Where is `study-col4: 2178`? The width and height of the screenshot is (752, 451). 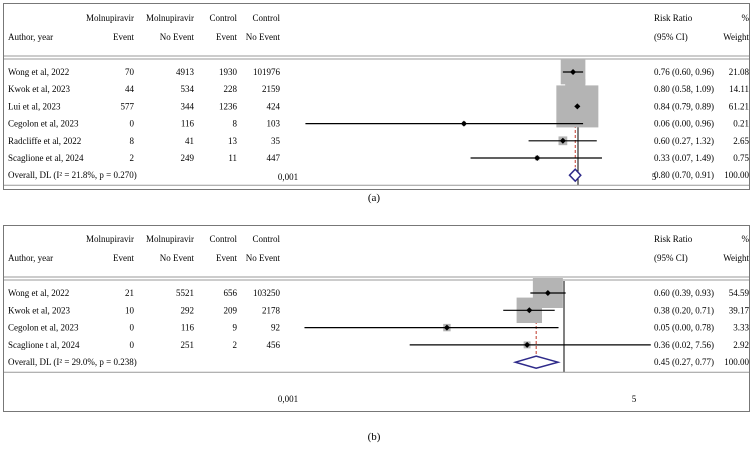
study-col4: 2178 is located at coordinates (271, 310).